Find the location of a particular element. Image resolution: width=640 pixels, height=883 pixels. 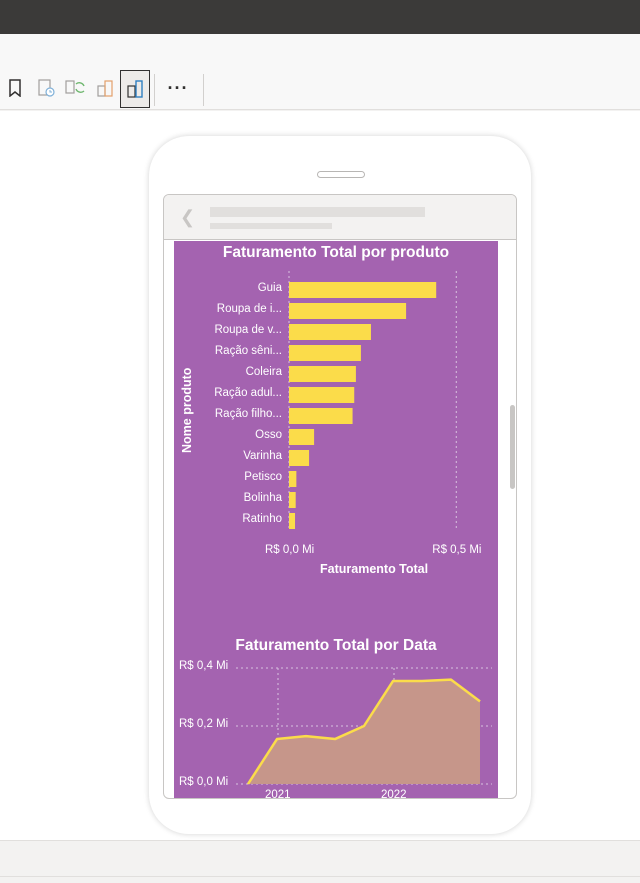

area-chart-y-tick-label: R$ 0,2 Mi is located at coordinates (204, 724).